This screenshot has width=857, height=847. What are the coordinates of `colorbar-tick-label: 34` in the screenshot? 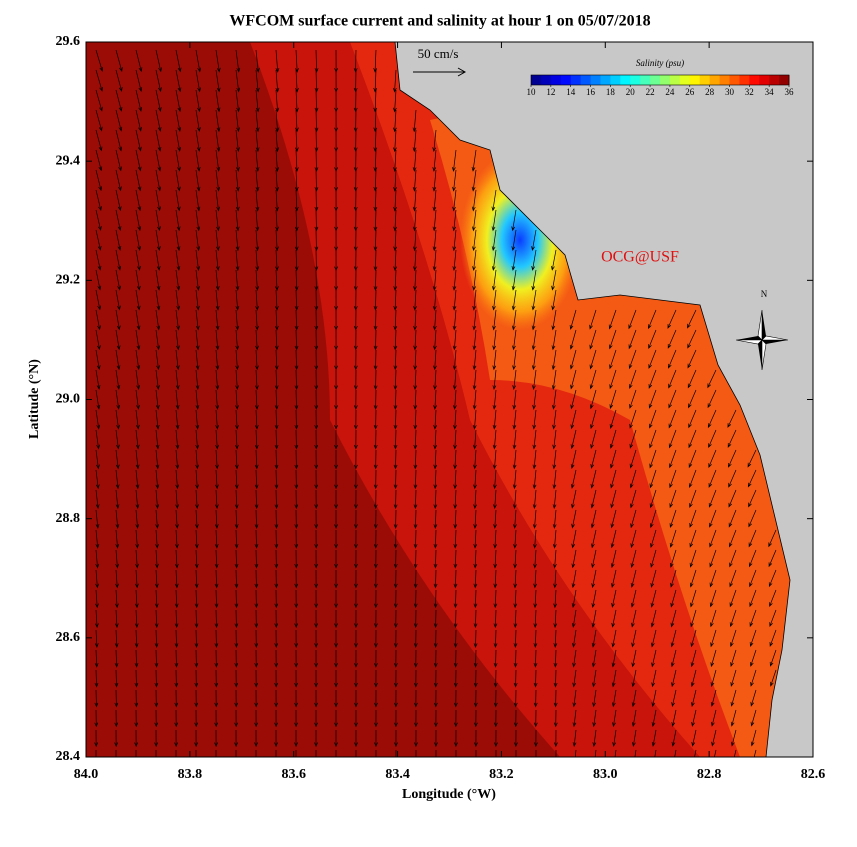 It's located at (770, 92).